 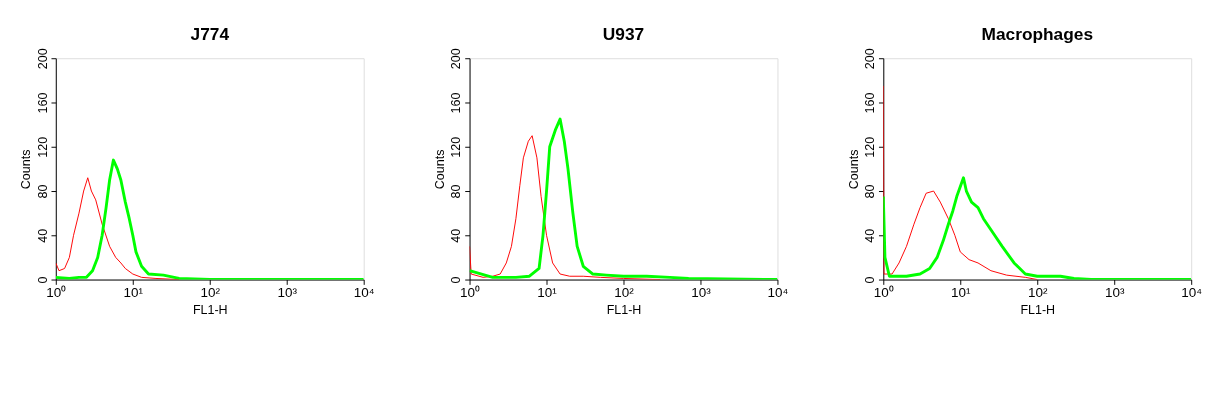 What do you see at coordinates (623, 34) in the screenshot?
I see `chart-title: U937` at bounding box center [623, 34].